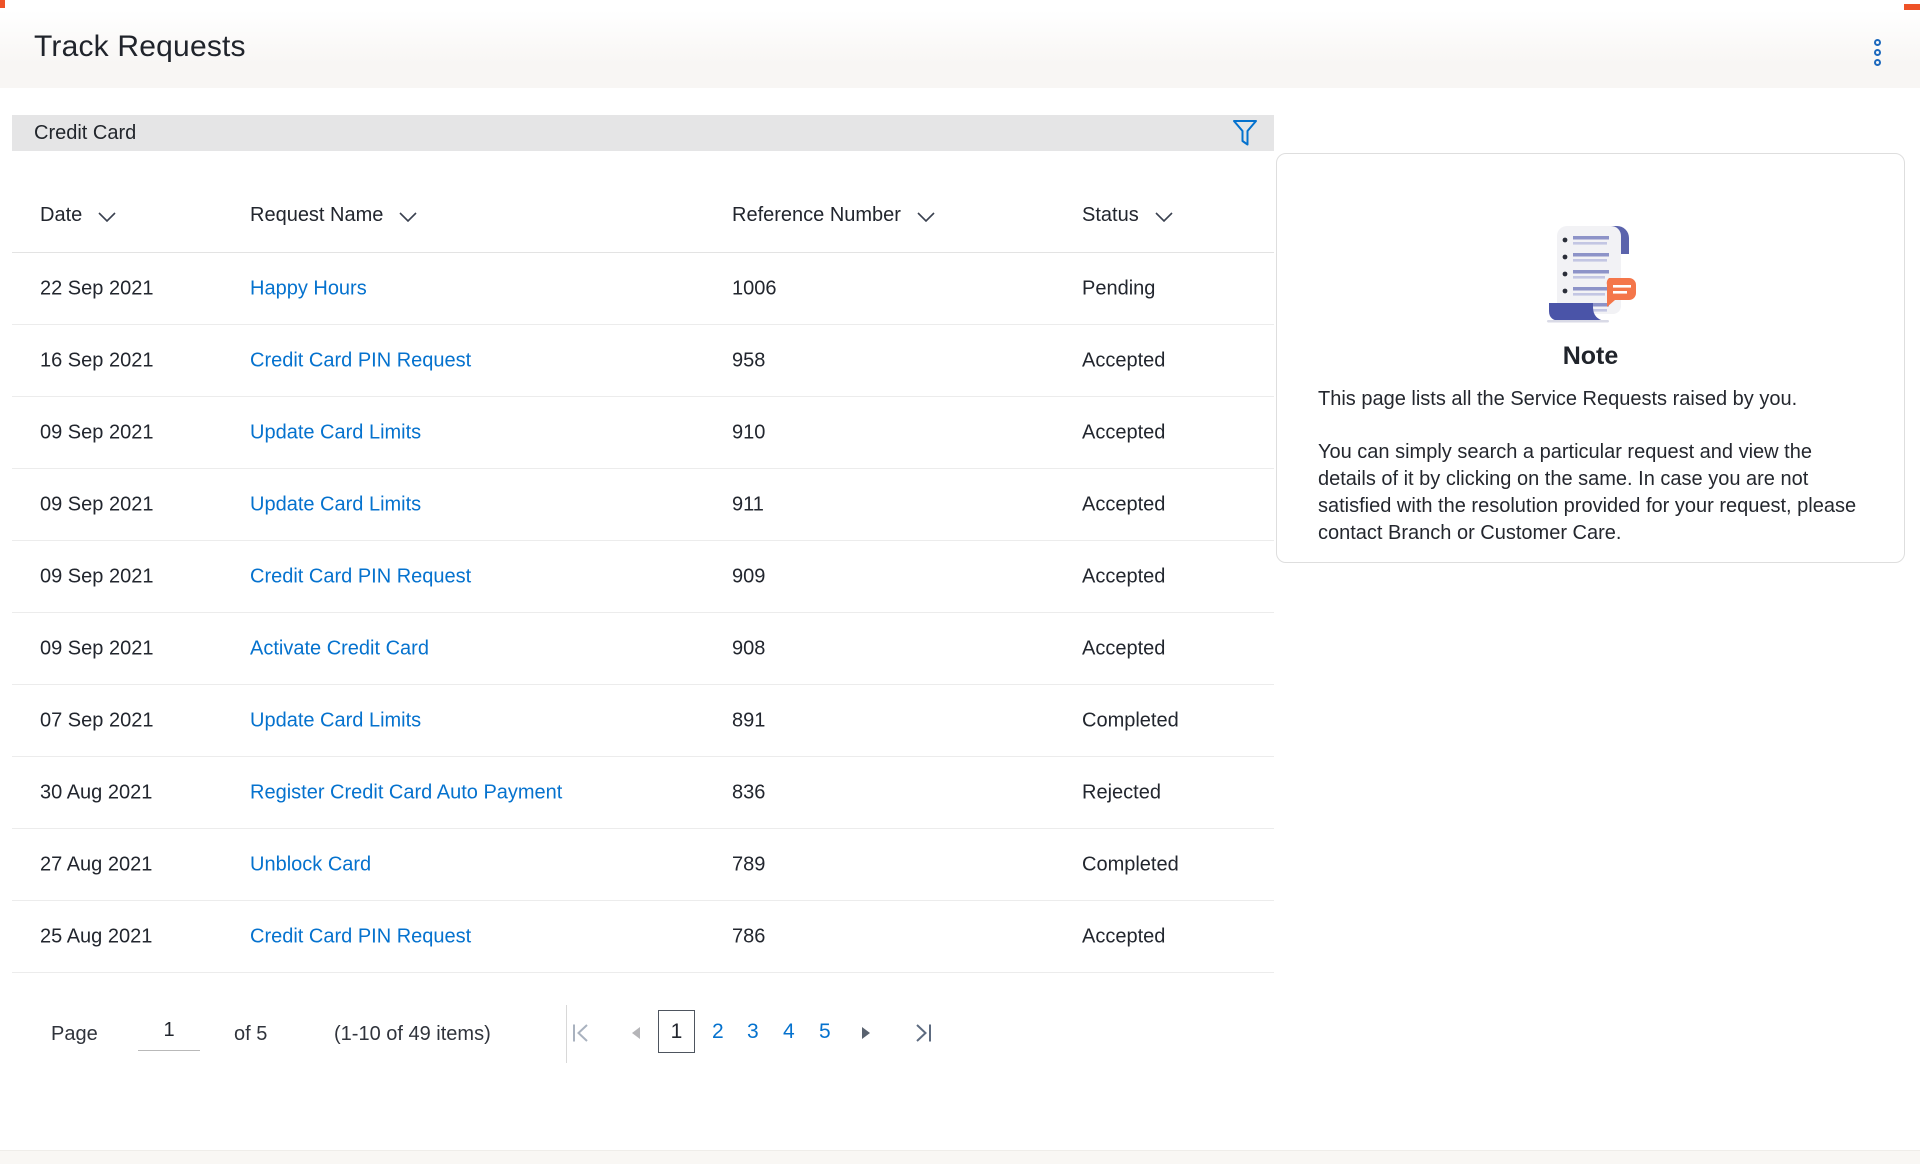 The height and width of the screenshot is (1164, 1920). Describe the element at coordinates (923, 1034) in the screenshot. I see `last-page-icon` at that location.